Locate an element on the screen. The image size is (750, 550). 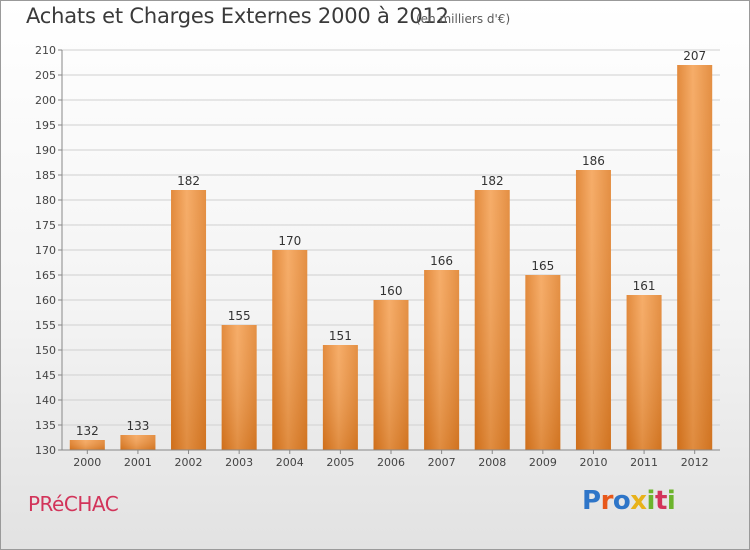
value-label: 133 is located at coordinates (137, 426).